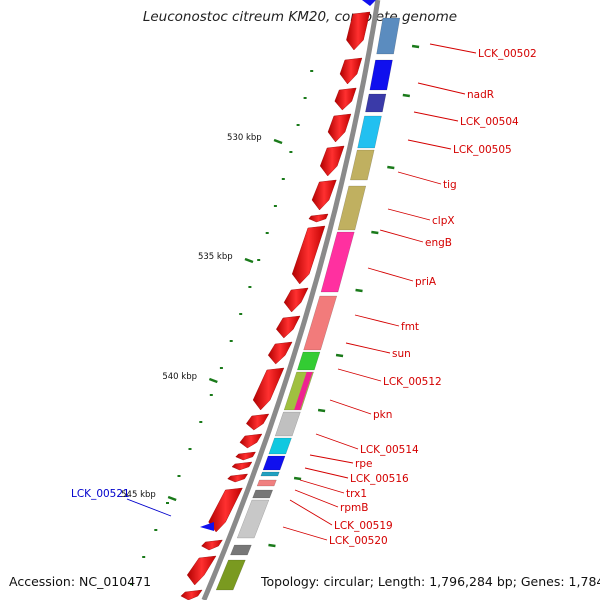  Describe the element at coordinates (438, 243) in the screenshot. I see `gene-label: engB` at that location.